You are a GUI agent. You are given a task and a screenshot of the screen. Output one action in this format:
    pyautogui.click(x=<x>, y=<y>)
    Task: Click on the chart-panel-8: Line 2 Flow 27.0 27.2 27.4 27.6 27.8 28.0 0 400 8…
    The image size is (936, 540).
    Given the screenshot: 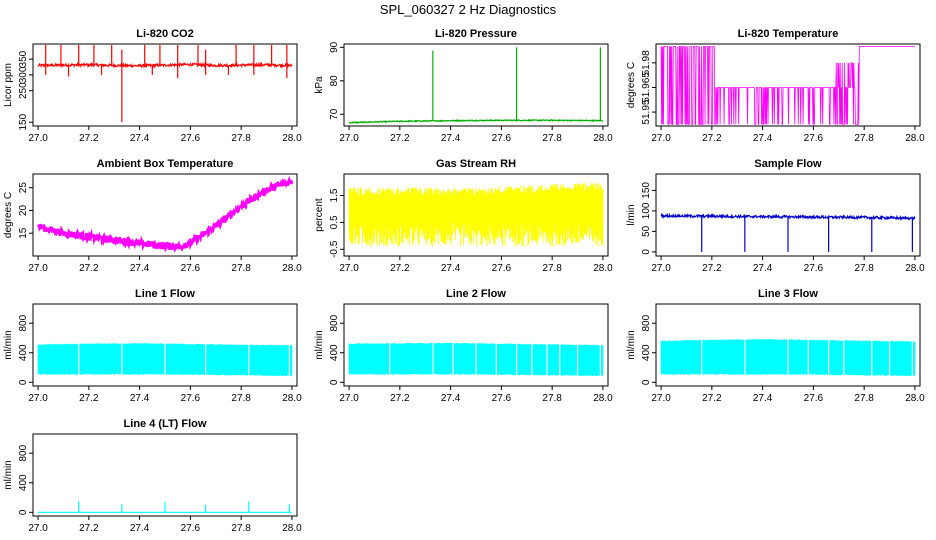 What is the action you would take?
    pyautogui.click(x=463, y=346)
    